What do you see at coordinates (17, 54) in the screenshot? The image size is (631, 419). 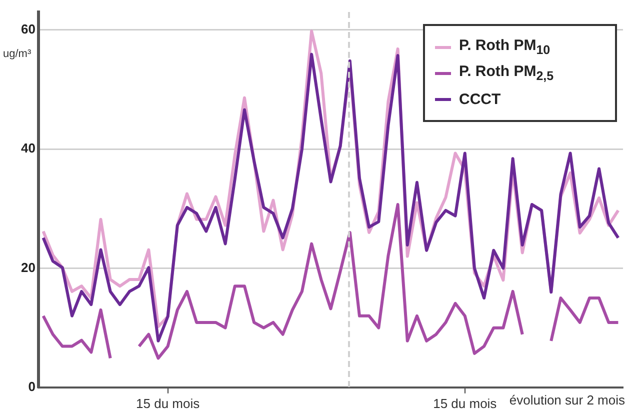 I see `y-axis-title: ug/m³` at bounding box center [17, 54].